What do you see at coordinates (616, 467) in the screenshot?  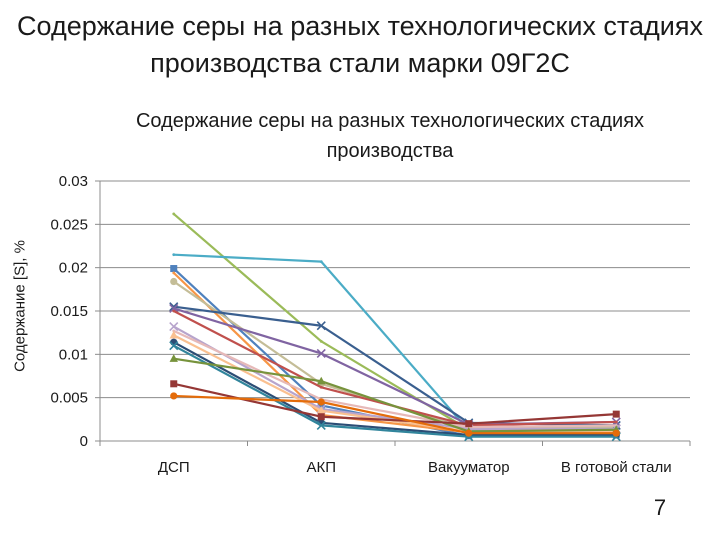 I see `x-tick-label: В готовой стали` at bounding box center [616, 467].